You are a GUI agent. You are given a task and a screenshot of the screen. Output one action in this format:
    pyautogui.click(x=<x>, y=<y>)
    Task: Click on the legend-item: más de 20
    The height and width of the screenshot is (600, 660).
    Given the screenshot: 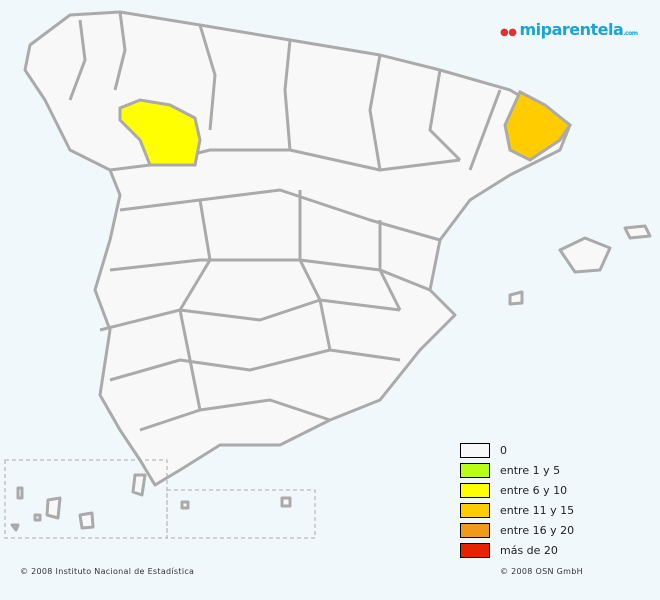 What is the action you would take?
    pyautogui.click(x=517, y=550)
    